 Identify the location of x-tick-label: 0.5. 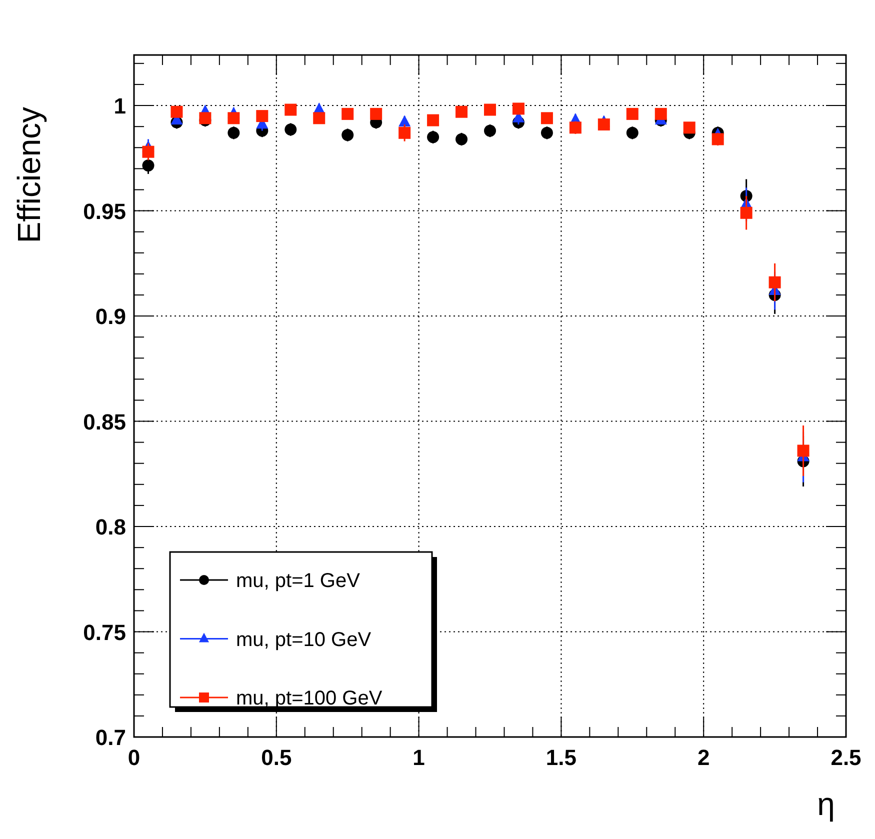
(276, 757).